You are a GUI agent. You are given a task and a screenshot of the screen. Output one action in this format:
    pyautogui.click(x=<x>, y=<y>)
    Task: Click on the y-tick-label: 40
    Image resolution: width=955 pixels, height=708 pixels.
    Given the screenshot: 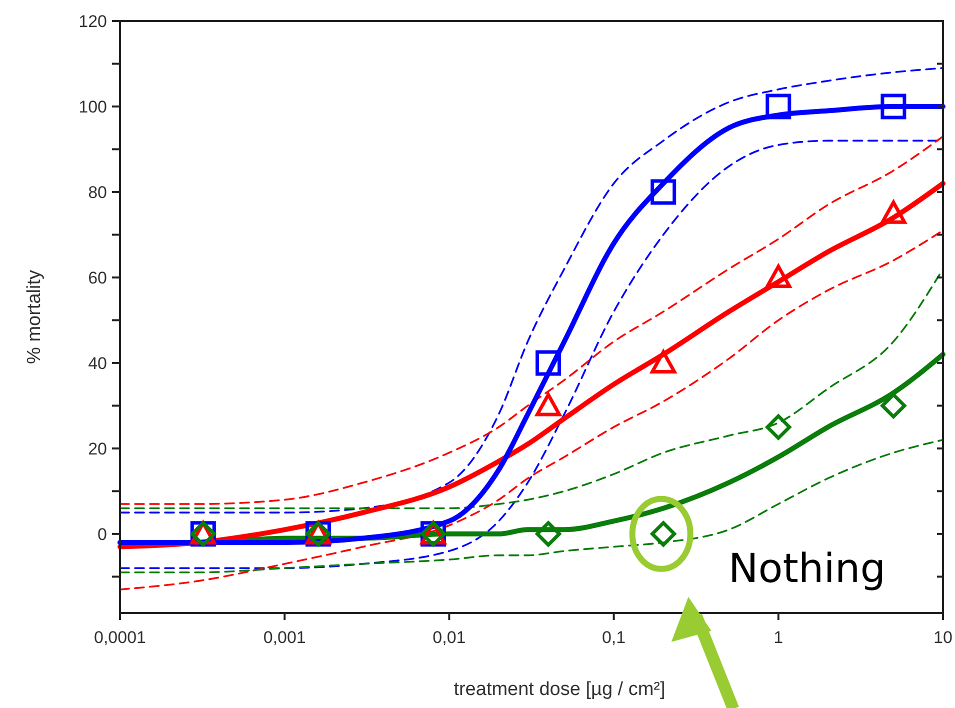 What is the action you would take?
    pyautogui.click(x=97, y=363)
    